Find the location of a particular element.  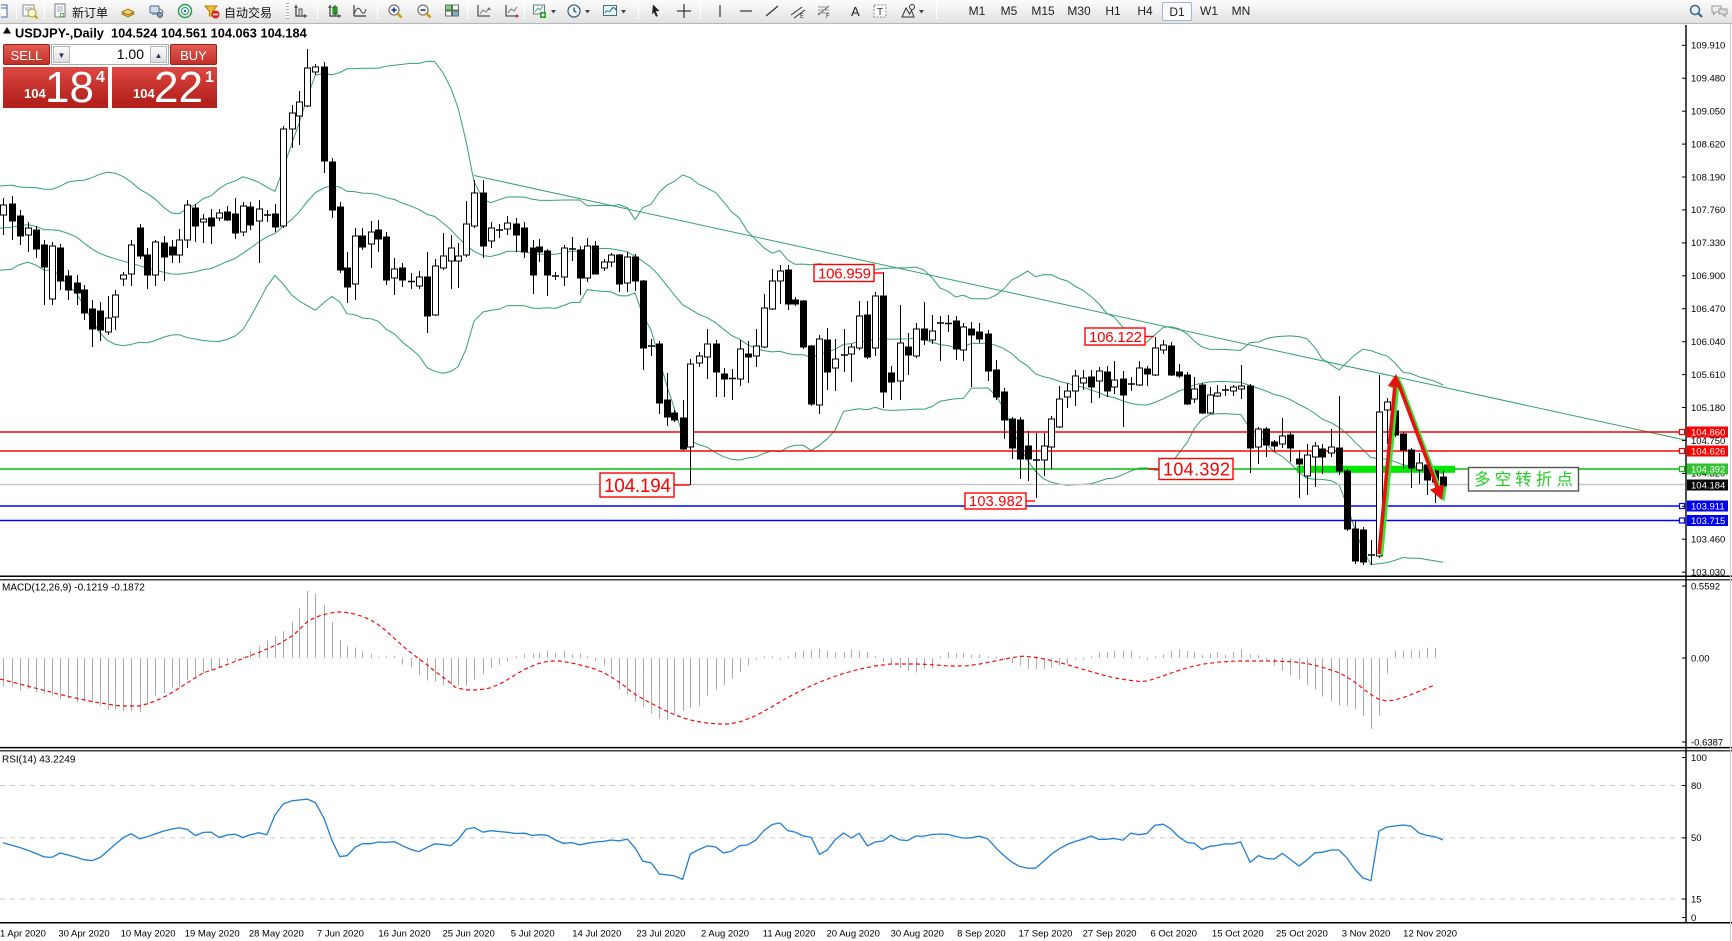

svg-text: 105.180 is located at coordinates (1708, 408).